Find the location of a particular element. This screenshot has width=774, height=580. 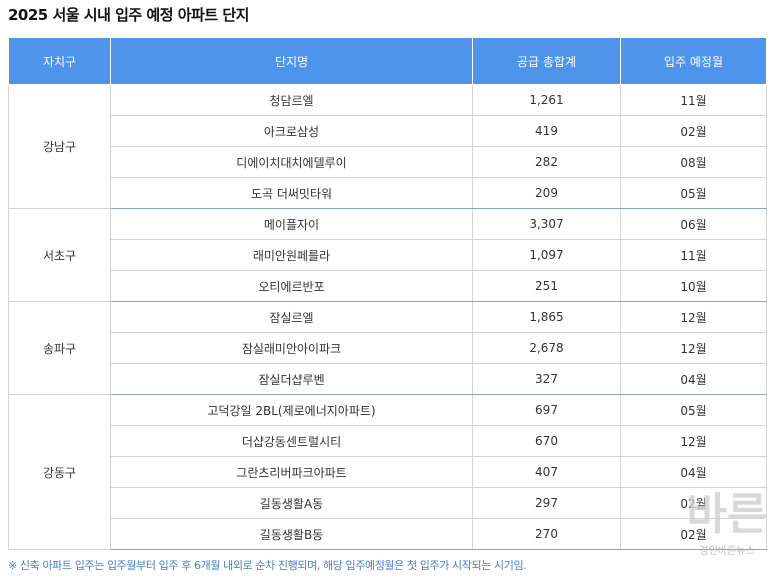

supply-cell: 327 is located at coordinates (546, 379).